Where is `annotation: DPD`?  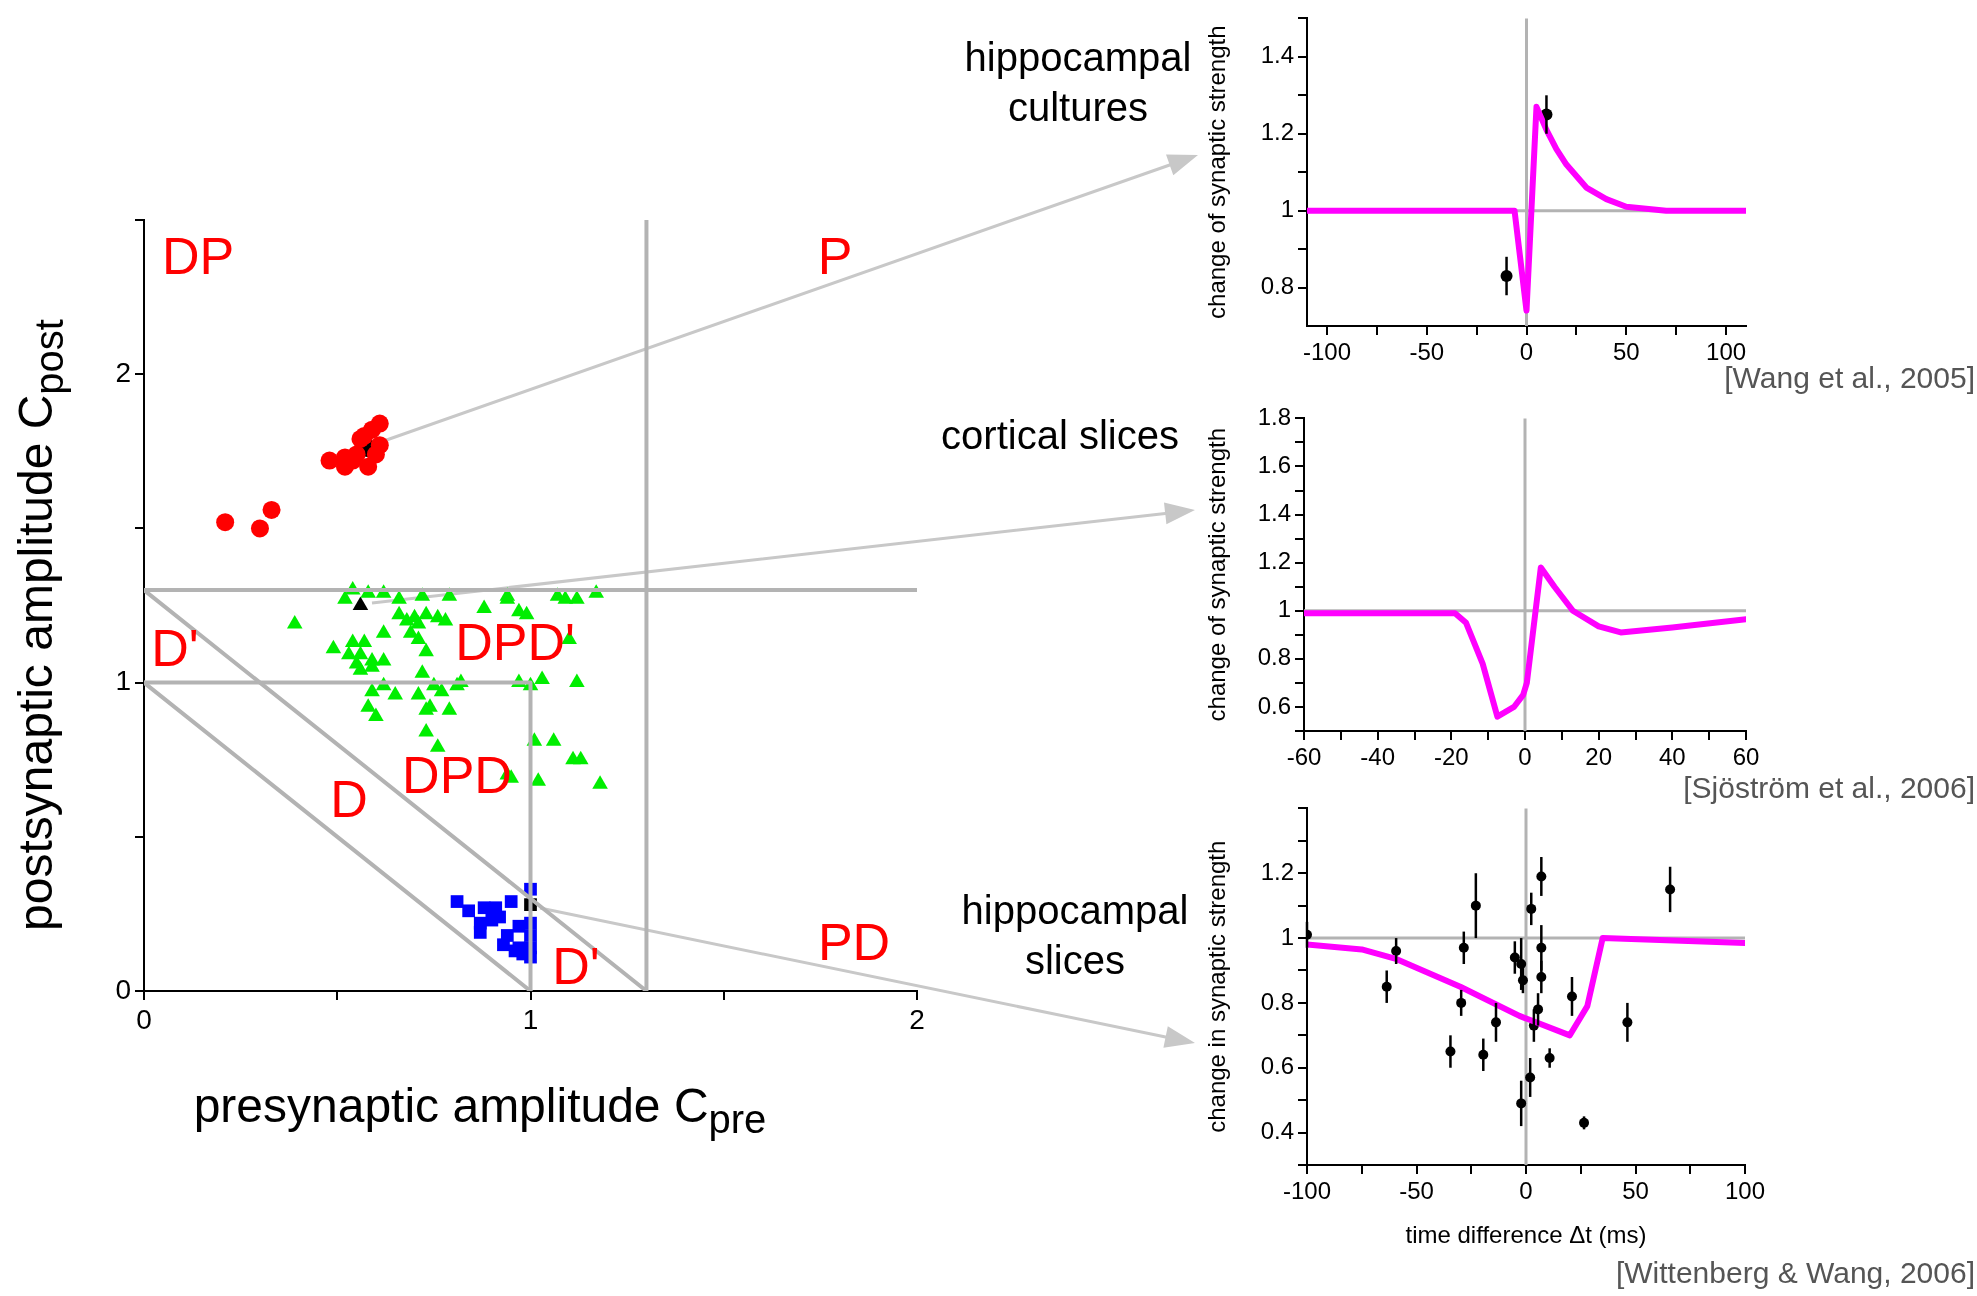
annotation: DPD is located at coordinates (457, 775).